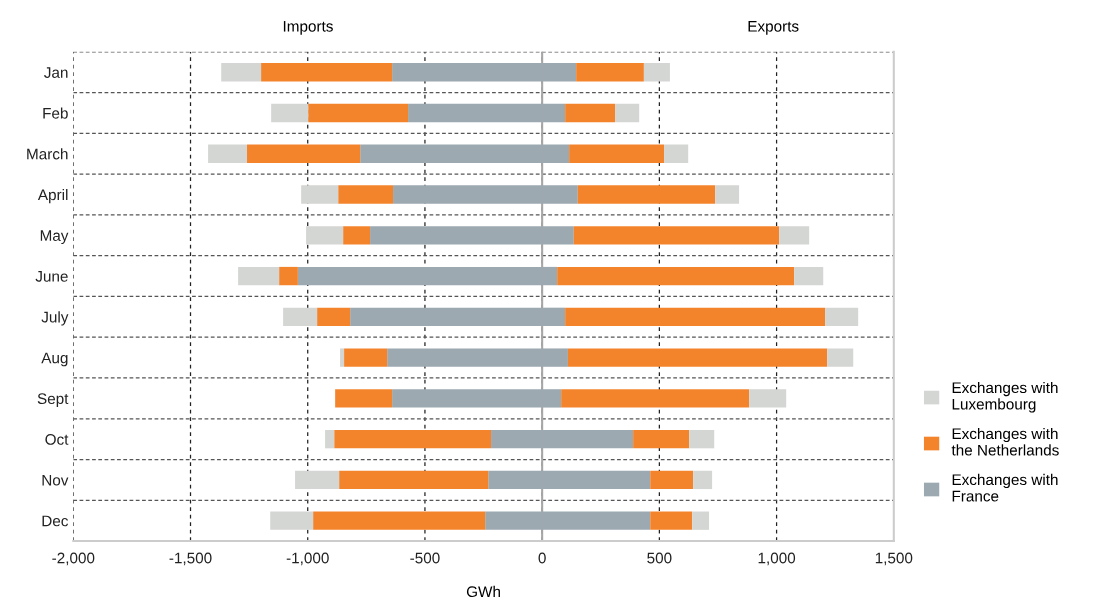 The width and height of the screenshot is (1094, 610). I want to click on x-tick-label: -2,000, so click(73, 559).